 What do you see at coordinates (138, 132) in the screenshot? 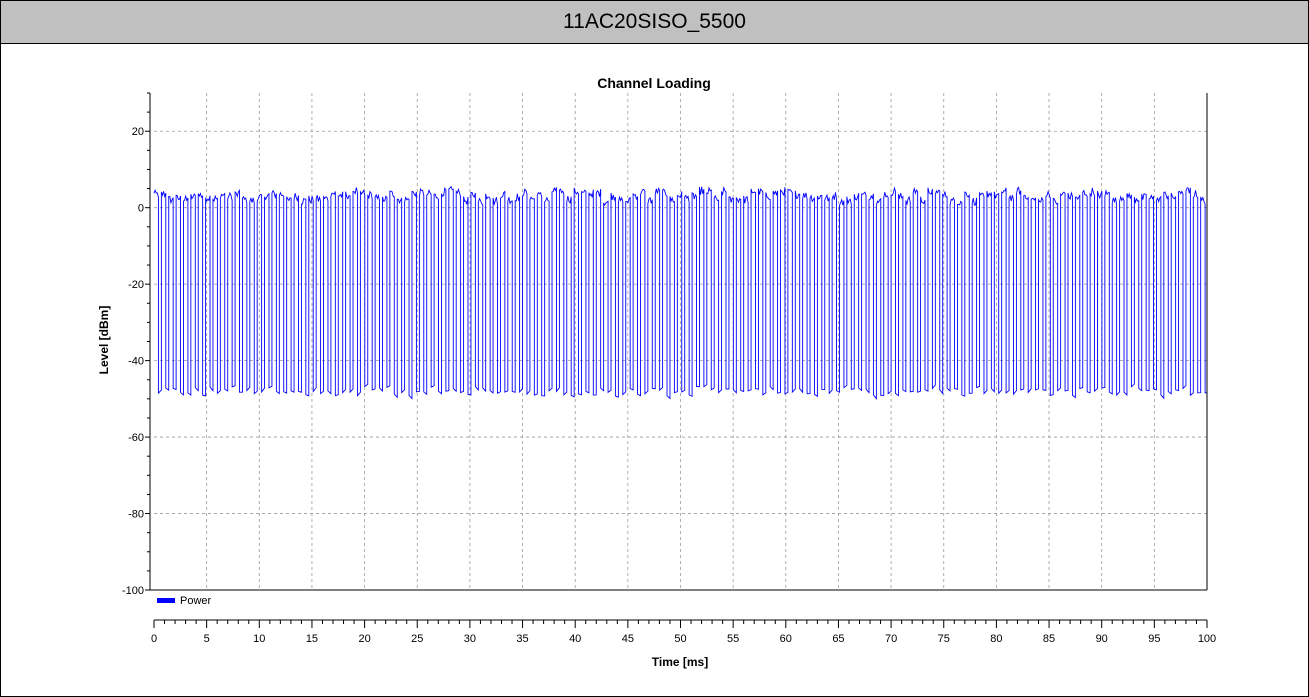
I see `y-tick-label-20: 20` at bounding box center [138, 132].